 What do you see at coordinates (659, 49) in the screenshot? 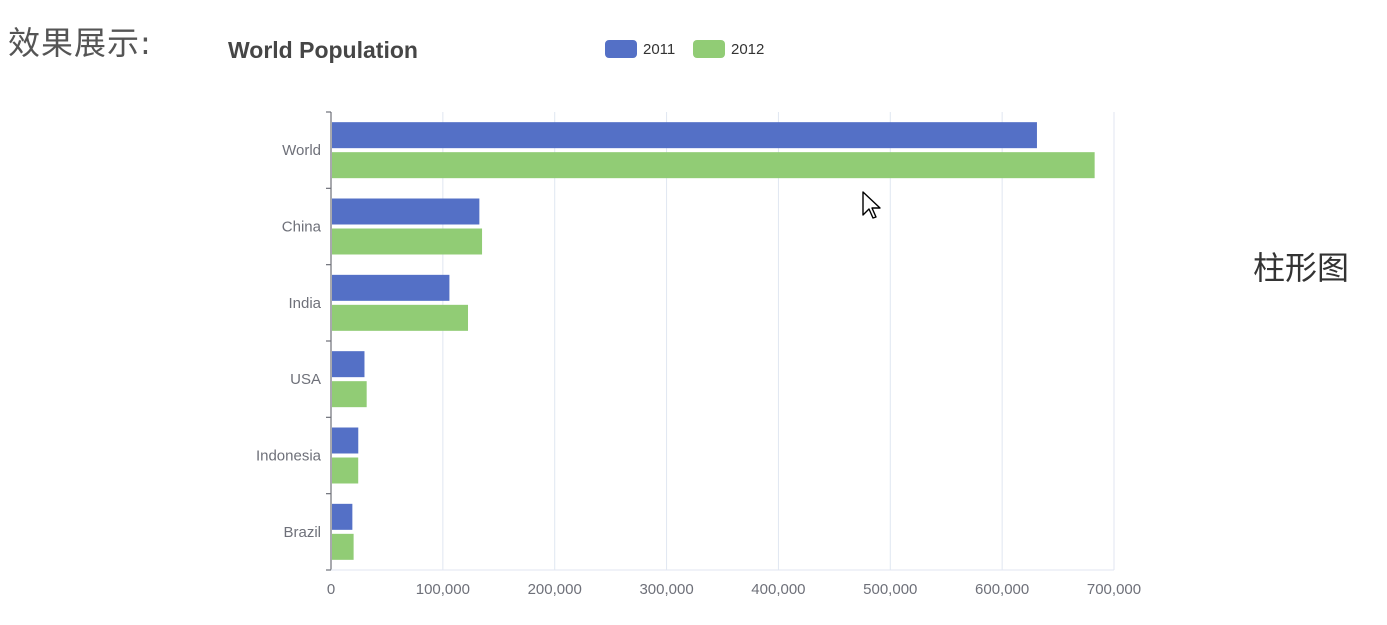
I see `legend-label-2011: 2011` at bounding box center [659, 49].